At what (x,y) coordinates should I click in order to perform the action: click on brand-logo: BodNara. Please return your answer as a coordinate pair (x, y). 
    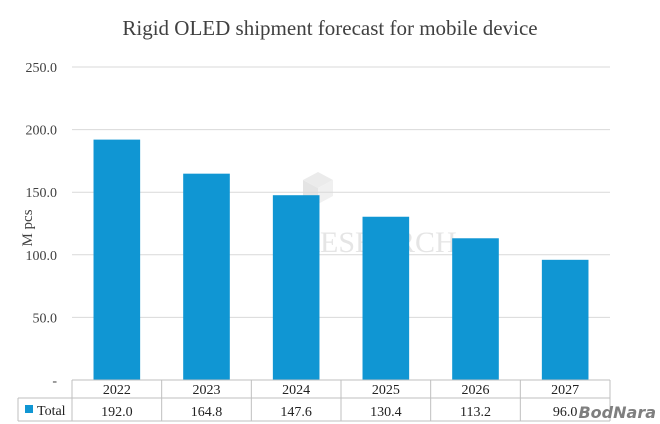
    Looking at the image, I should click on (617, 412).